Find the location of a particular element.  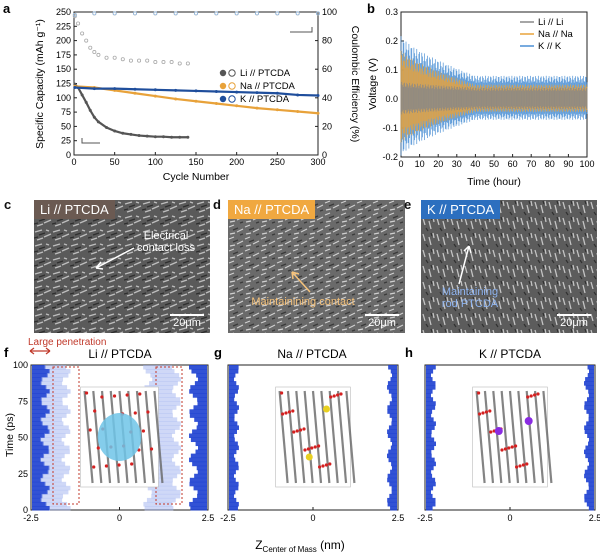

panel-b-ytick-label: 0.3 is located at coordinates (391, 12).